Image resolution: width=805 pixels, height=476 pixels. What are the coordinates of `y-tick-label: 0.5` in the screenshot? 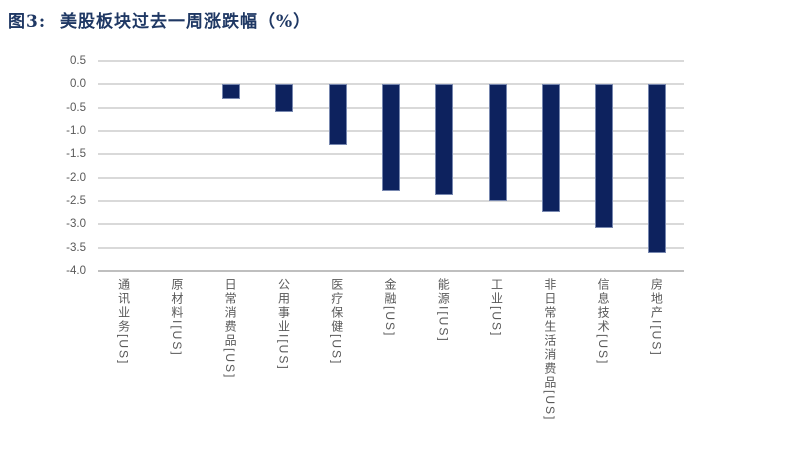 It's located at (78, 61).